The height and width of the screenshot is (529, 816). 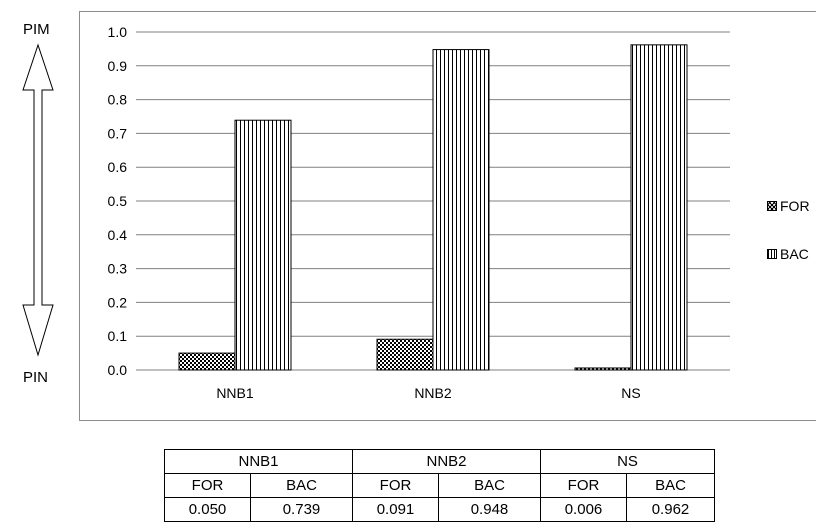 What do you see at coordinates (794, 254) in the screenshot?
I see `legend-label-bac: BAC` at bounding box center [794, 254].